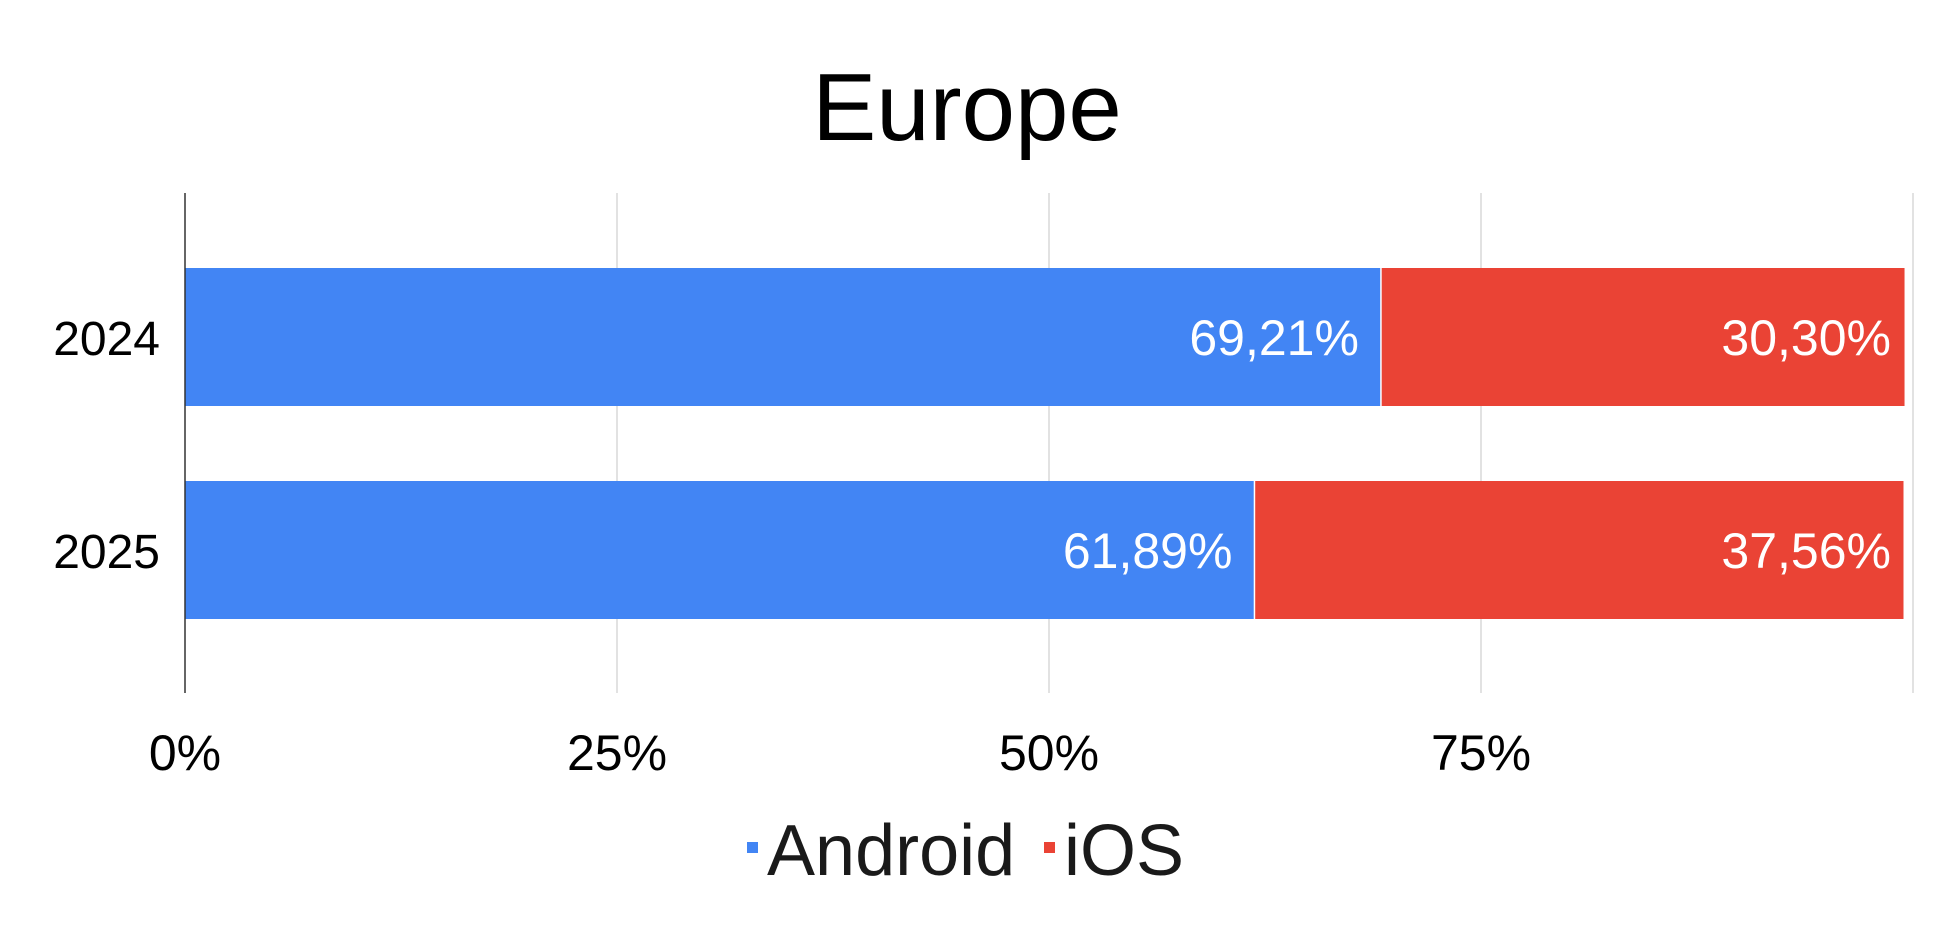 The image size is (1934, 942). I want to click on legend-swatch-android, so click(752, 847).